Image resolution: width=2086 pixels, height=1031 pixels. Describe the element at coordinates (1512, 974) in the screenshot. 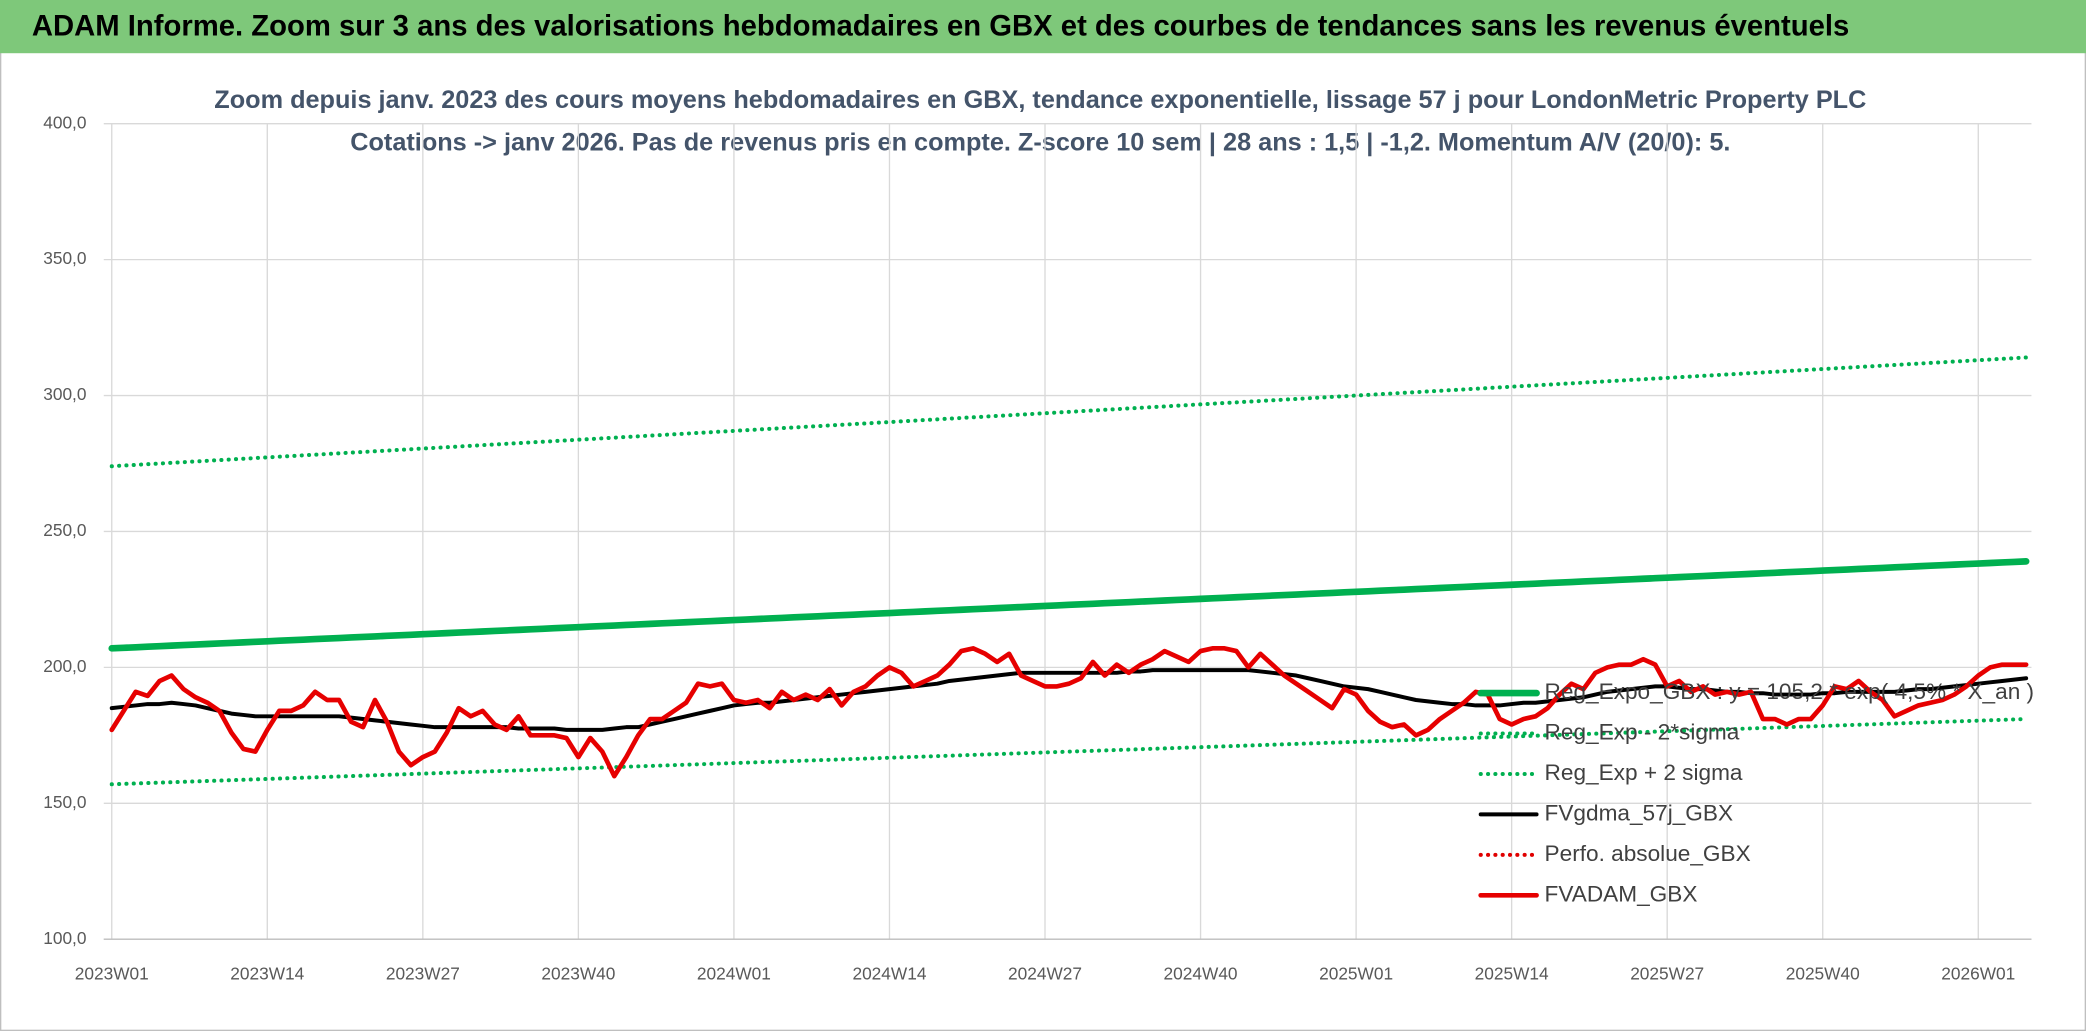

I see `x-tick-label: 2025W14` at that location.